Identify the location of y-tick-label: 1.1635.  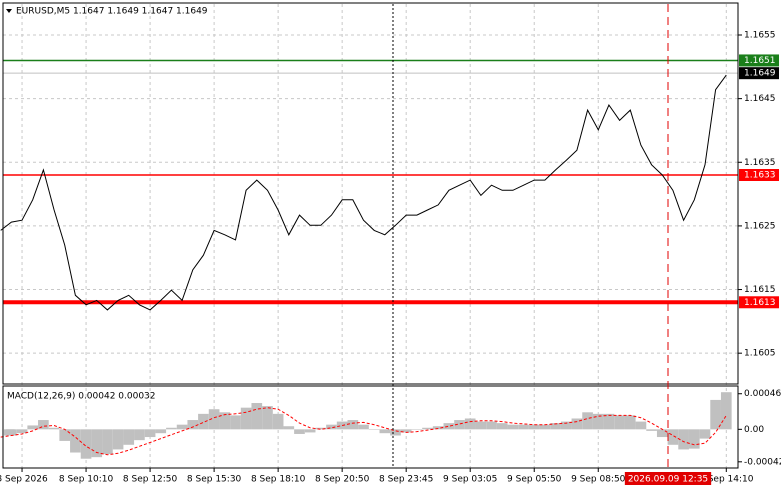
(760, 163).